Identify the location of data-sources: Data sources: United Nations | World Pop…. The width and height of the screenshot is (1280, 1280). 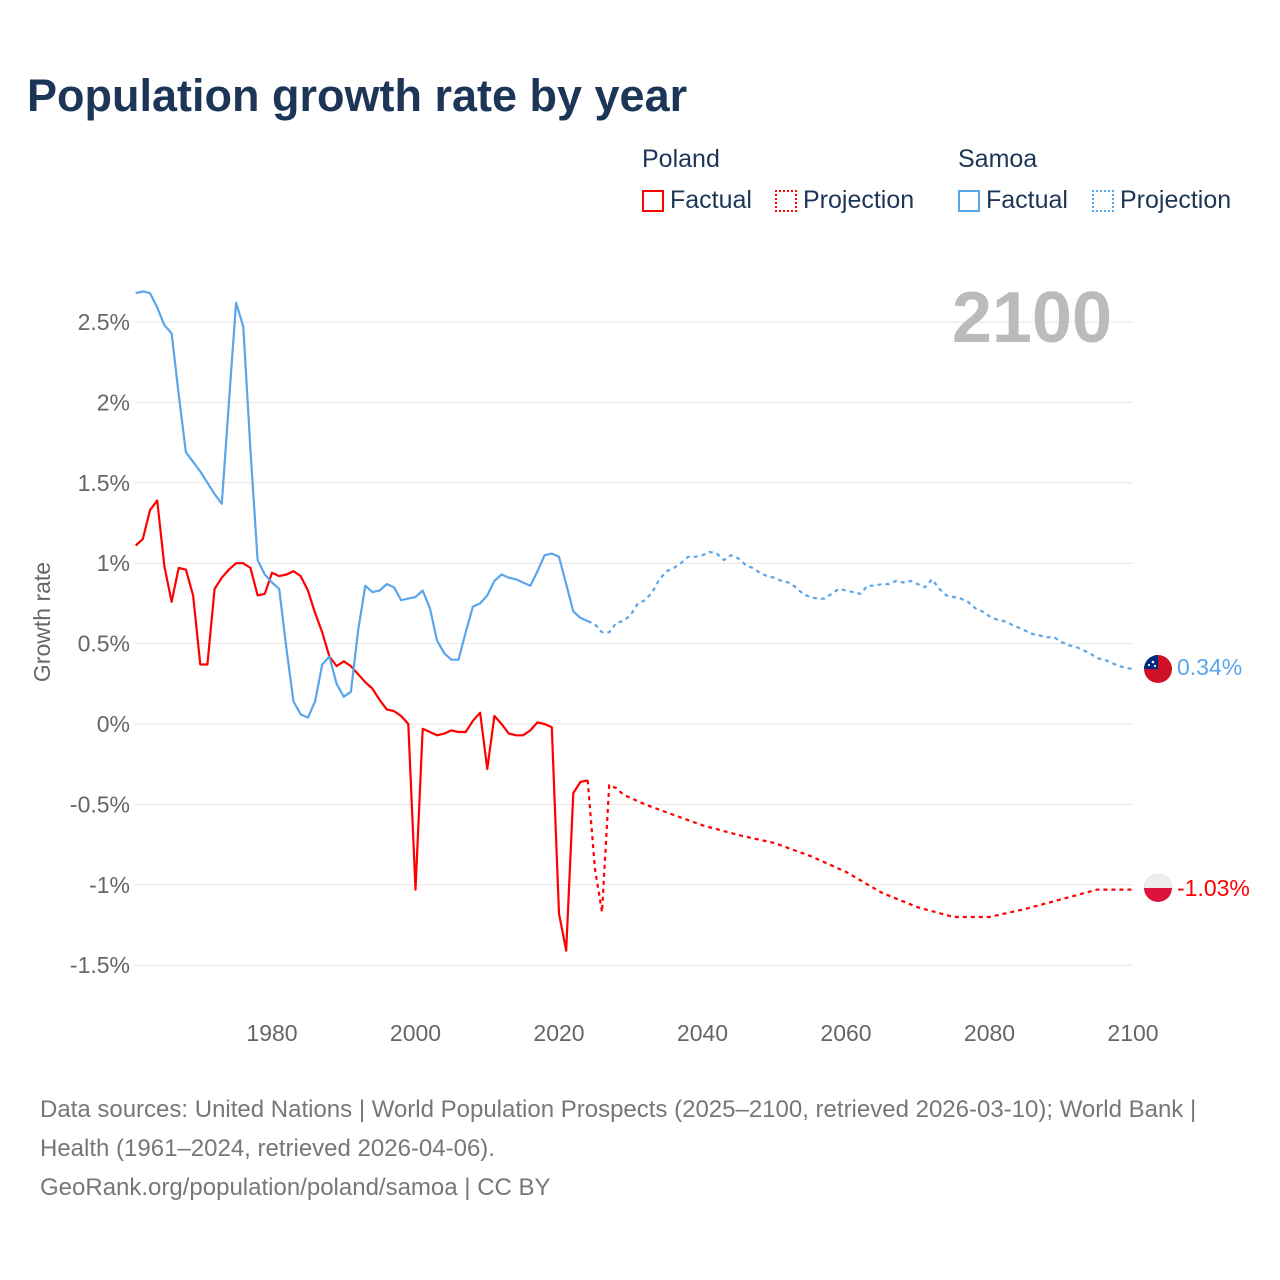
(618, 1129).